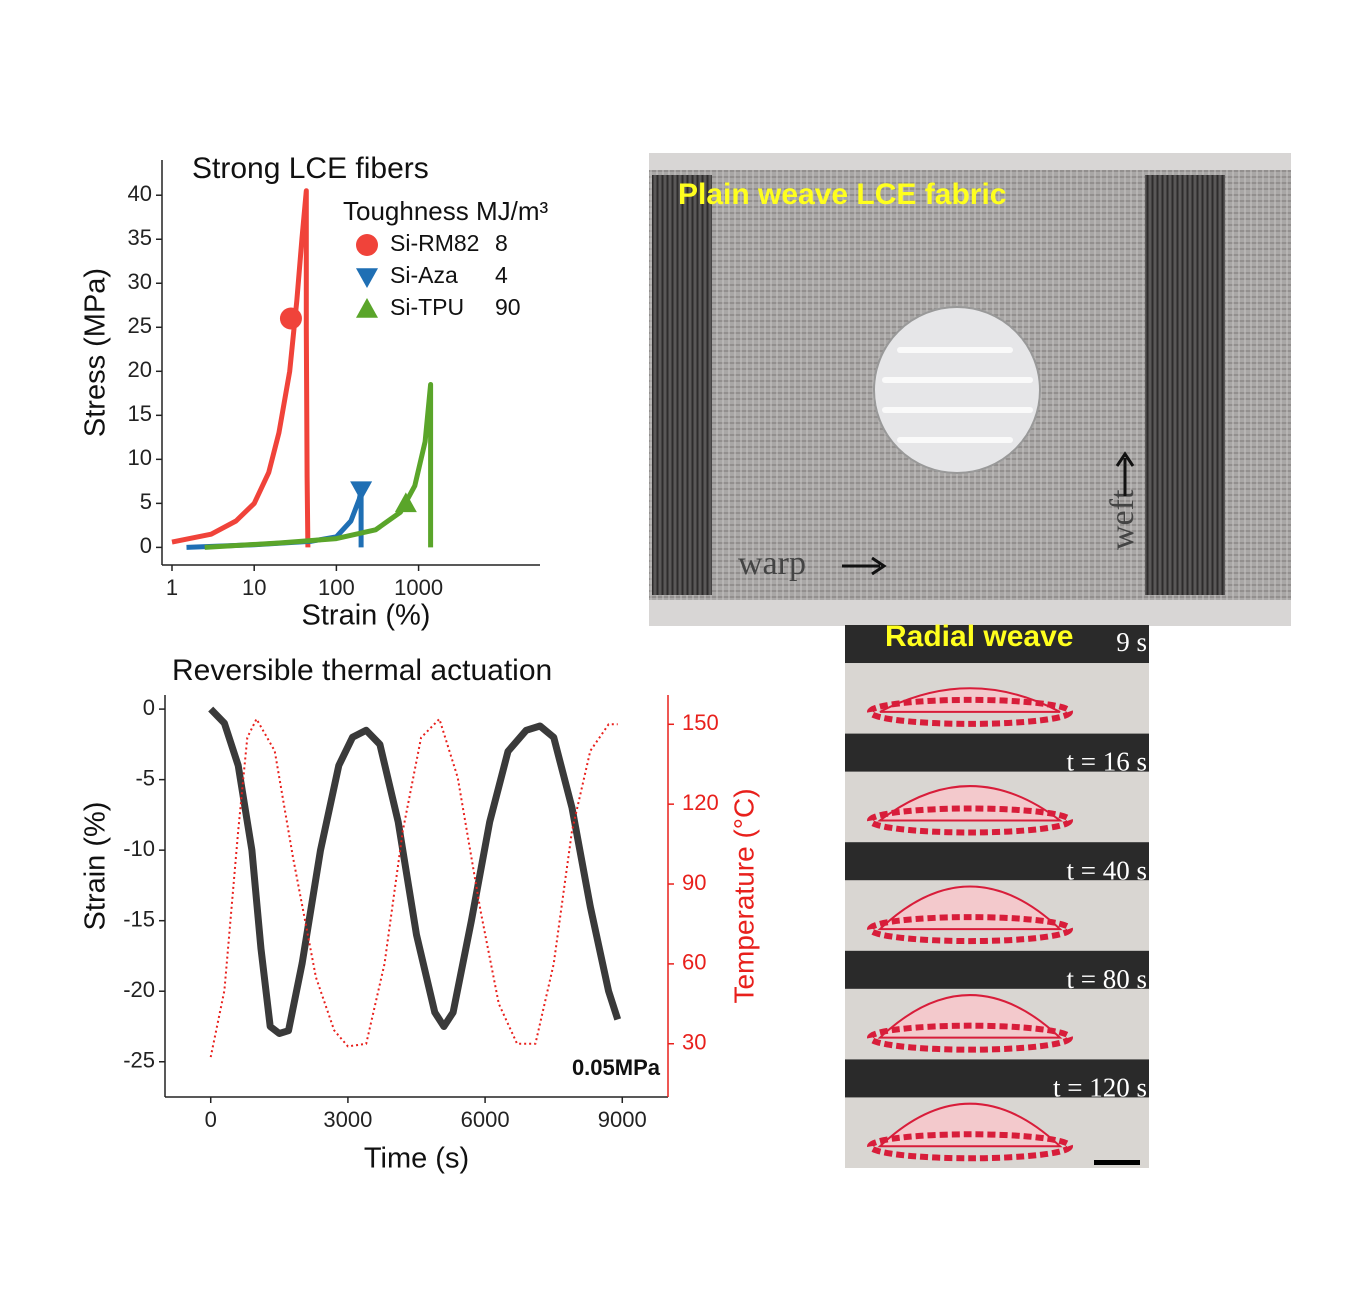 The image size is (1346, 1296). Describe the element at coordinates (1107, 979) in the screenshot. I see `frame-label: t = 80 s` at that location.